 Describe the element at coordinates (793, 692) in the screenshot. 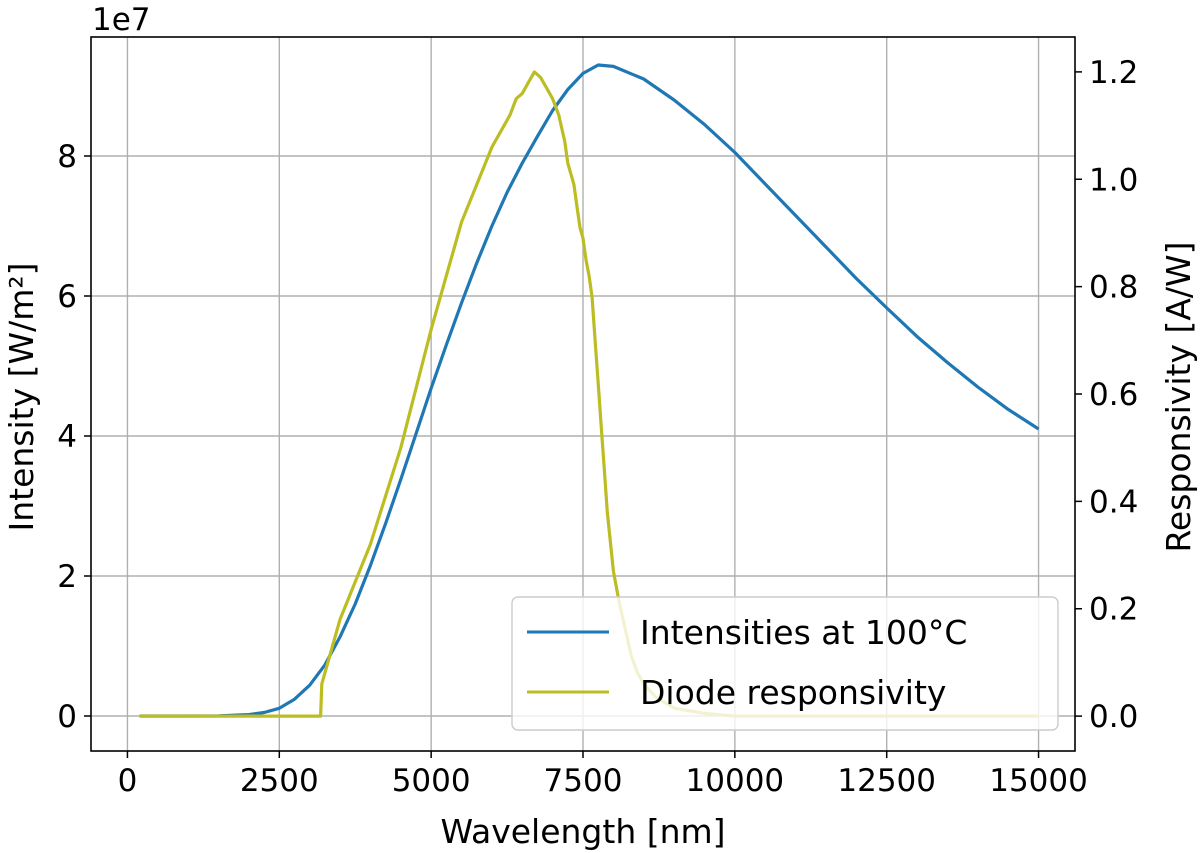

I see `legend-label-responsivity: Diode responsivity` at that location.